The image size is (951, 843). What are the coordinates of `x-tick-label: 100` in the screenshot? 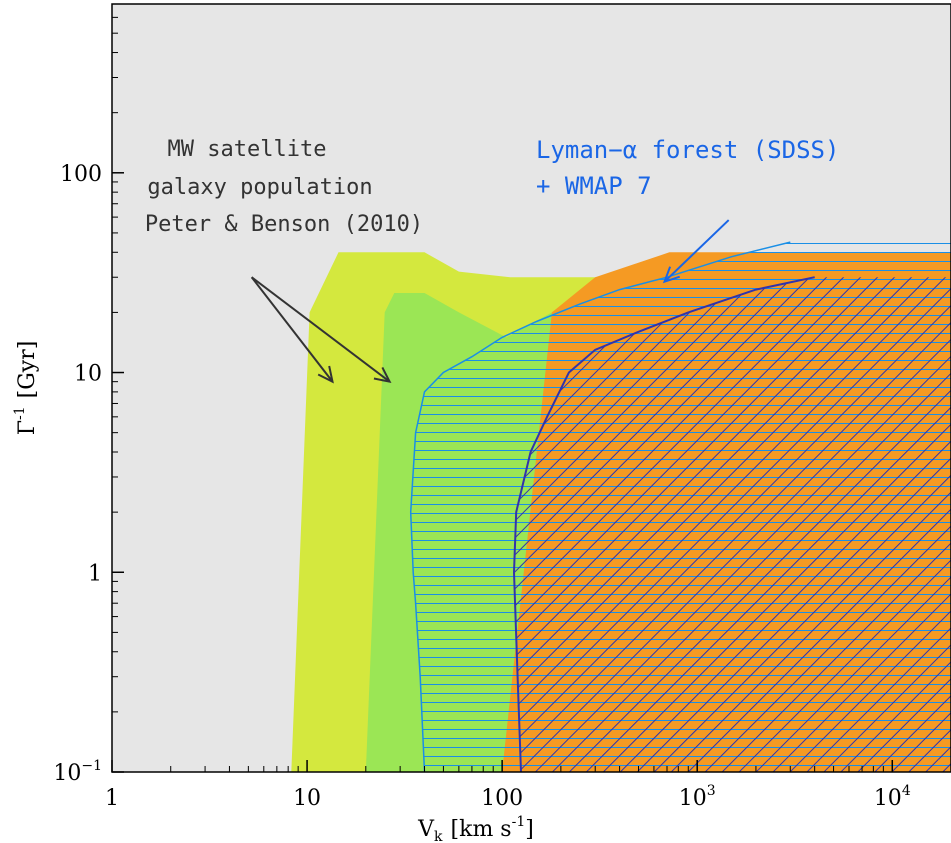 It's located at (502, 798).